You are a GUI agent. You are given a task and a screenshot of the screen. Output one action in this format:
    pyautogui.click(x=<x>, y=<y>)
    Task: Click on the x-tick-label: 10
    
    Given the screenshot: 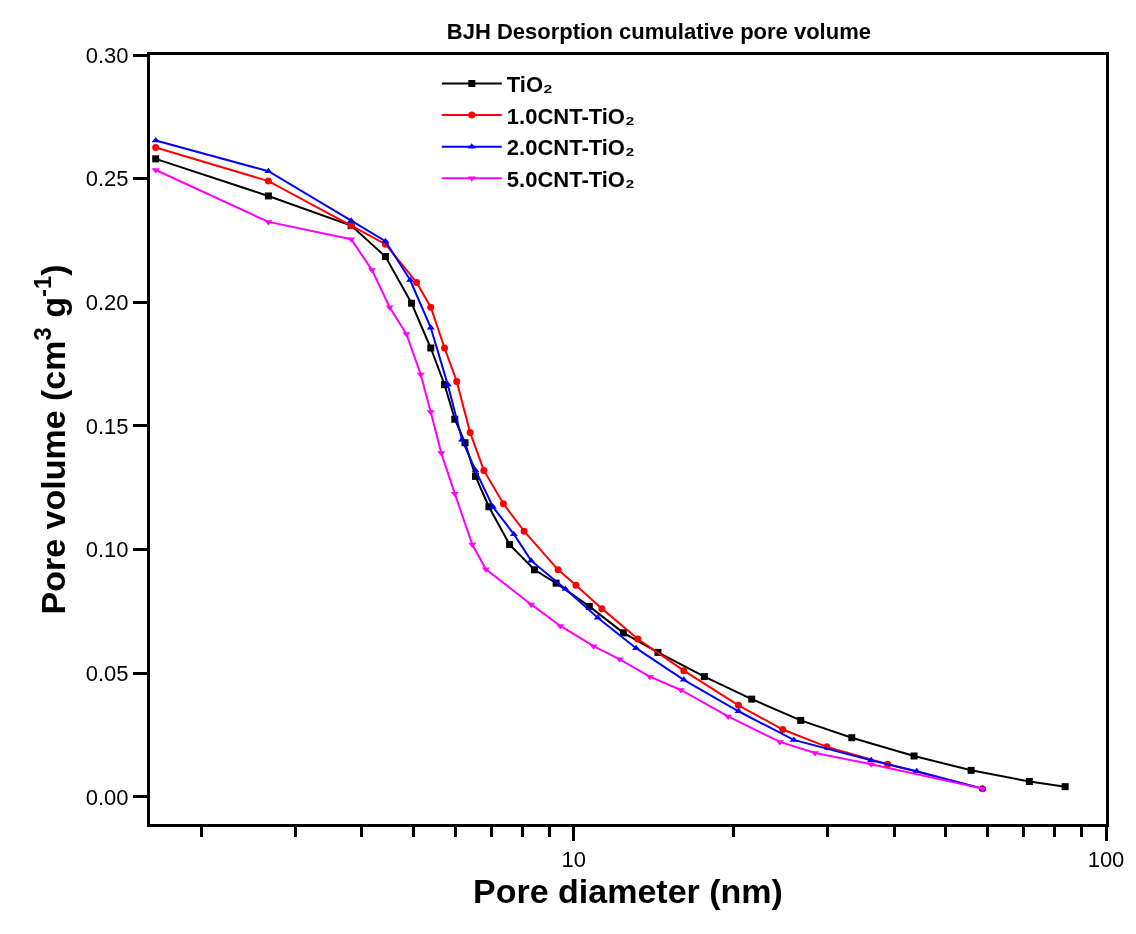 What is the action you would take?
    pyautogui.click(x=573, y=860)
    